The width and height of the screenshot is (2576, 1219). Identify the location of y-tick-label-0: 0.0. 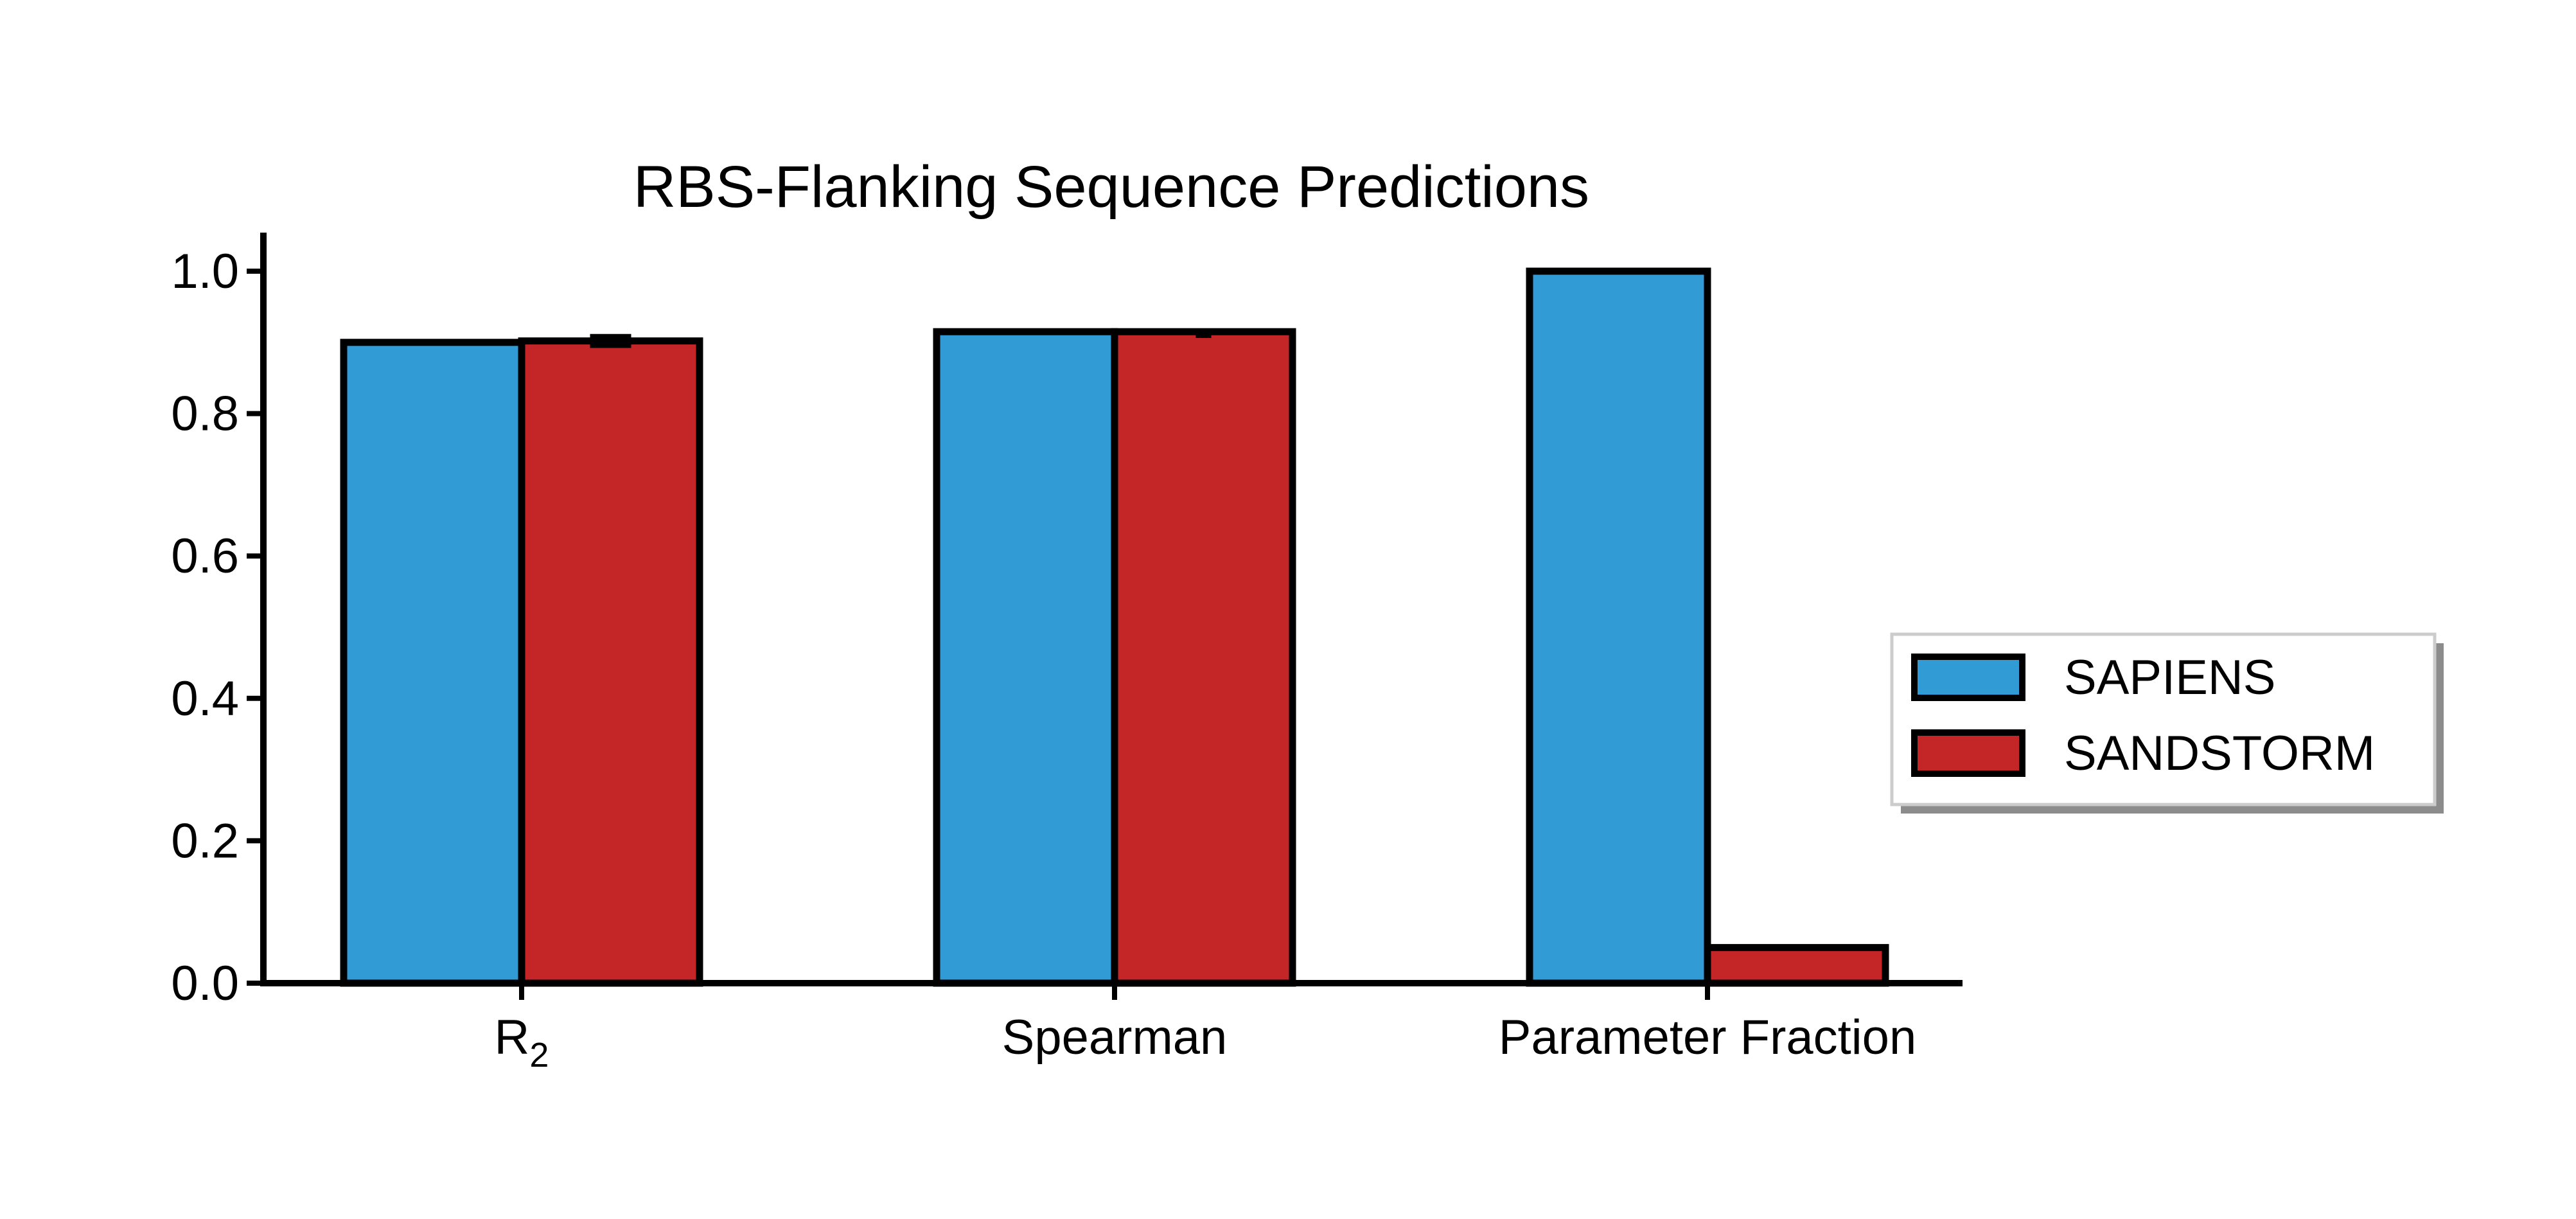
(205, 983).